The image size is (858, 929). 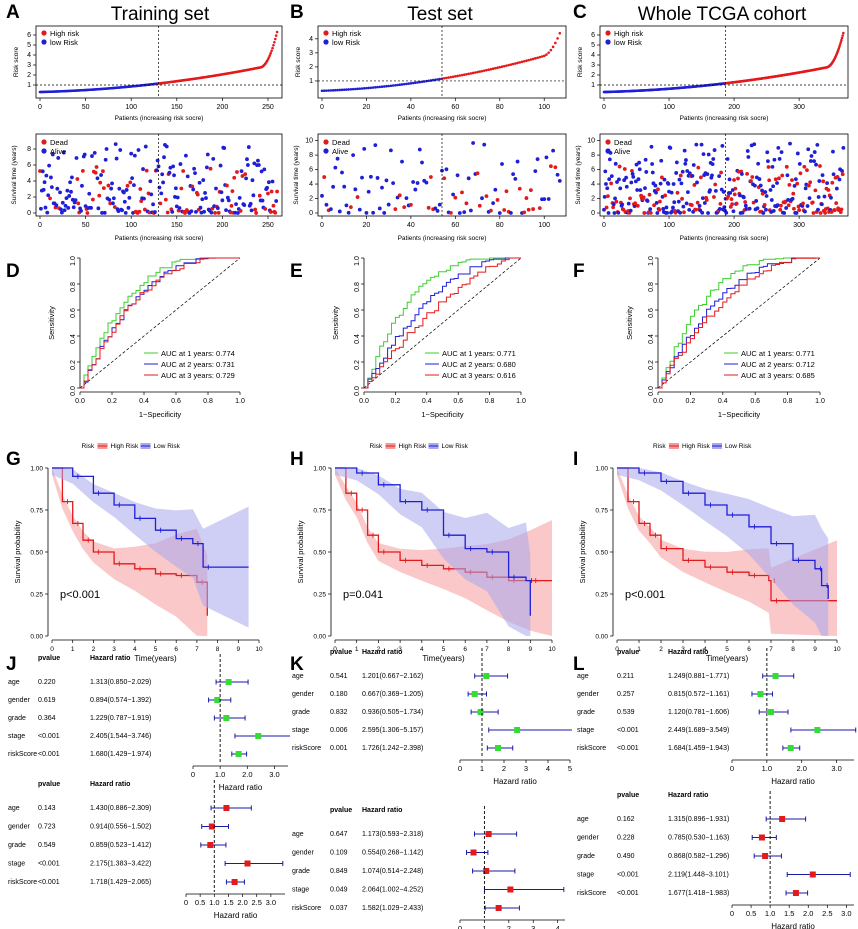 What do you see at coordinates (651, 339) in the screenshot?
I see `y-tick-label: 0.4` at bounding box center [651, 339].